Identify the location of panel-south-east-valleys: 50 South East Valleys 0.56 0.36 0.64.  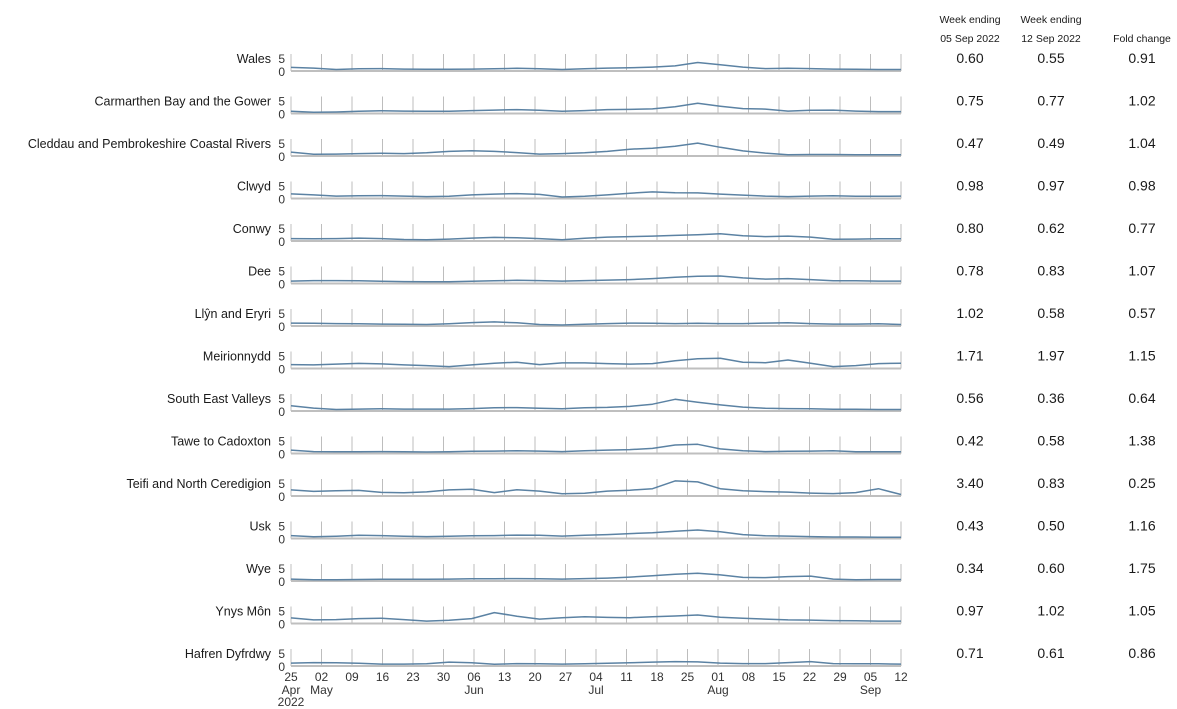
(661, 404).